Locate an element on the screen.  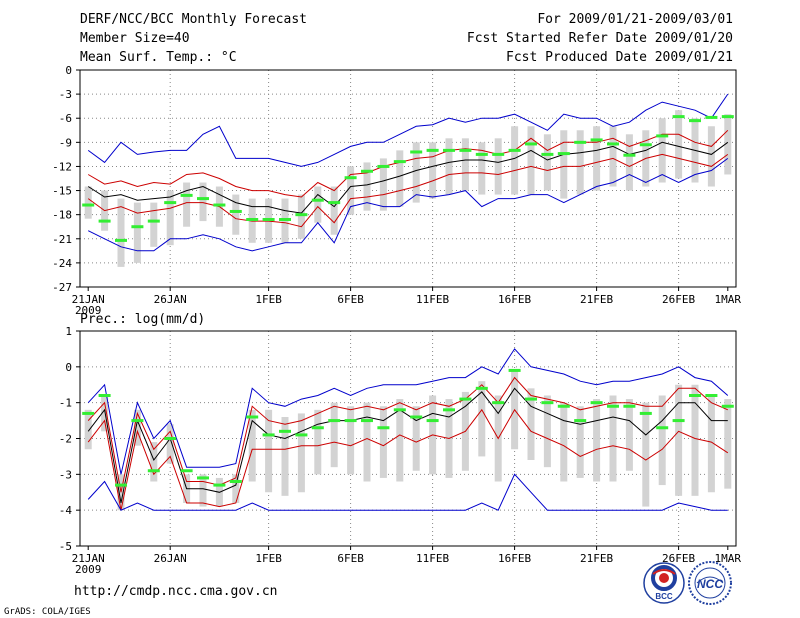
y-tick-label: -12 is located at coordinates (62, 166).